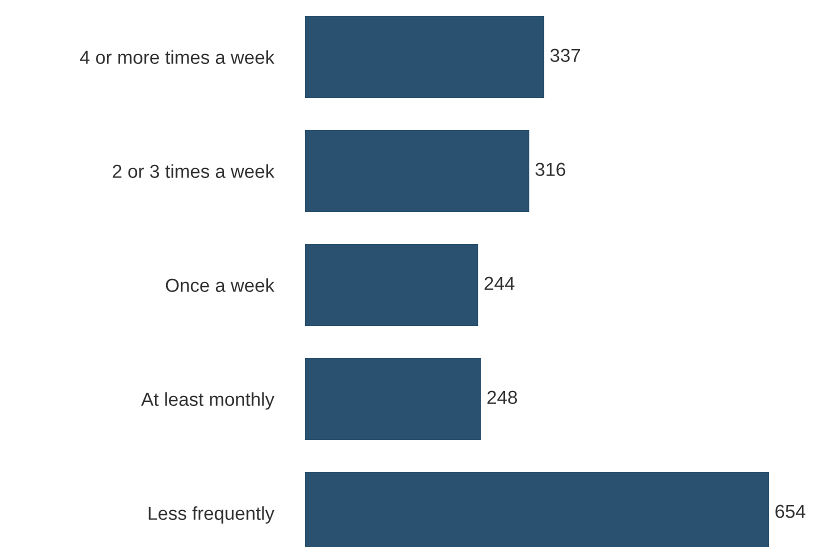  Describe the element at coordinates (207, 401) in the screenshot. I see `y-tick-label: At least monthly` at that location.